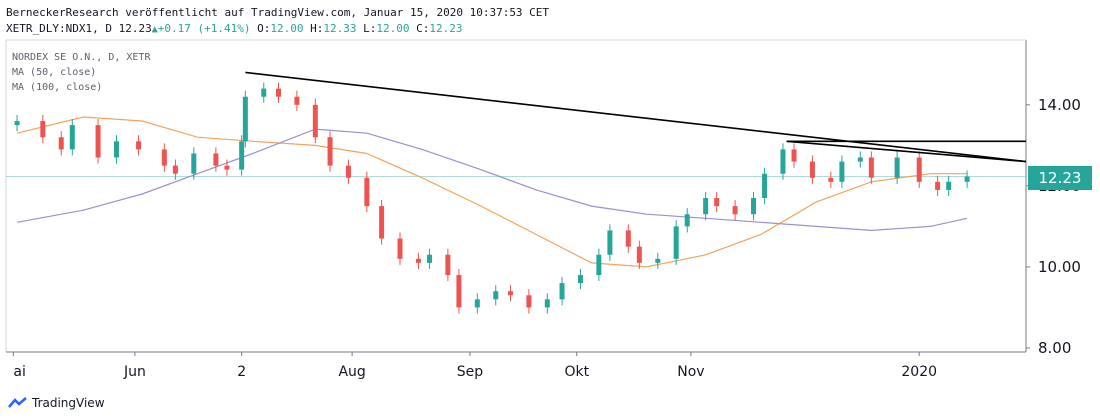 The image size is (1100, 420). Describe the element at coordinates (370, 28) in the screenshot. I see `low-label: L:` at that location.